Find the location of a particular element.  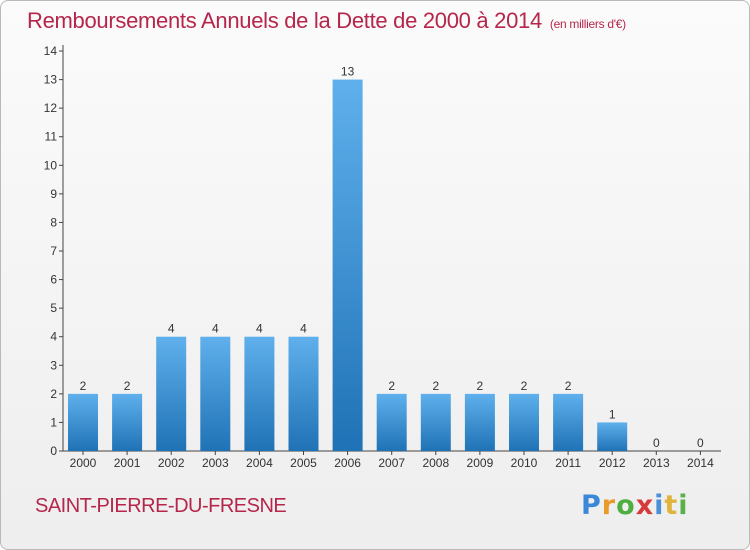

y-tick-label: 5 is located at coordinates (53, 308).